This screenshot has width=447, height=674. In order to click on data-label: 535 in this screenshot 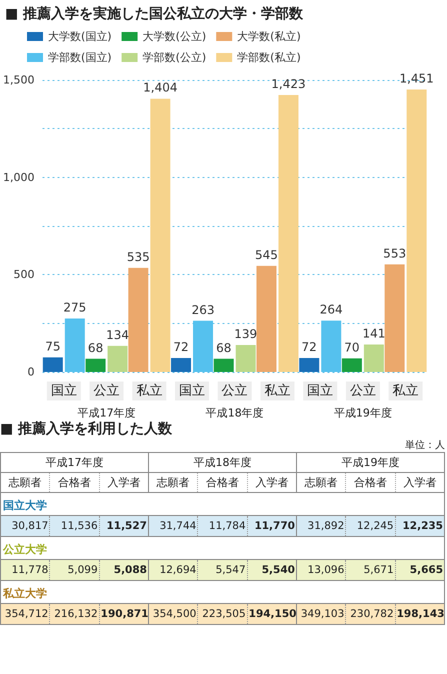, I will do `click(138, 257)`.